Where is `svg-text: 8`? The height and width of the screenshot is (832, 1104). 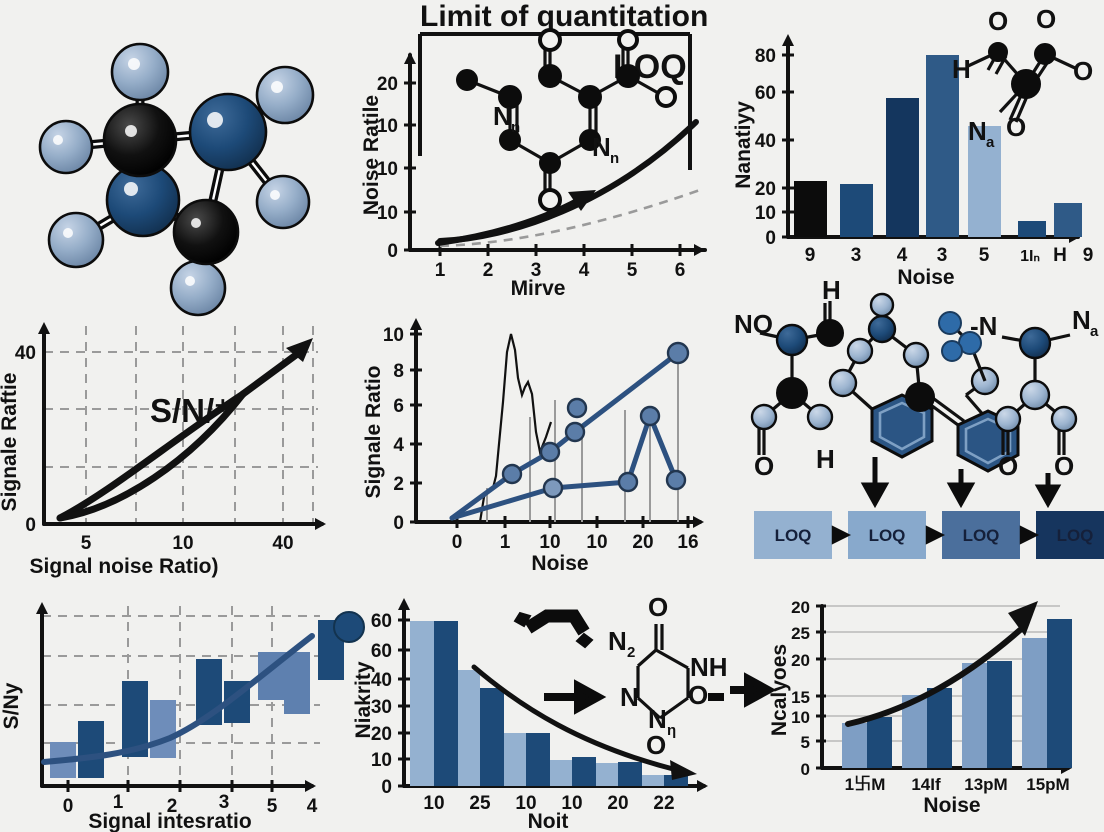 svg-text: 8 is located at coordinates (398, 371).